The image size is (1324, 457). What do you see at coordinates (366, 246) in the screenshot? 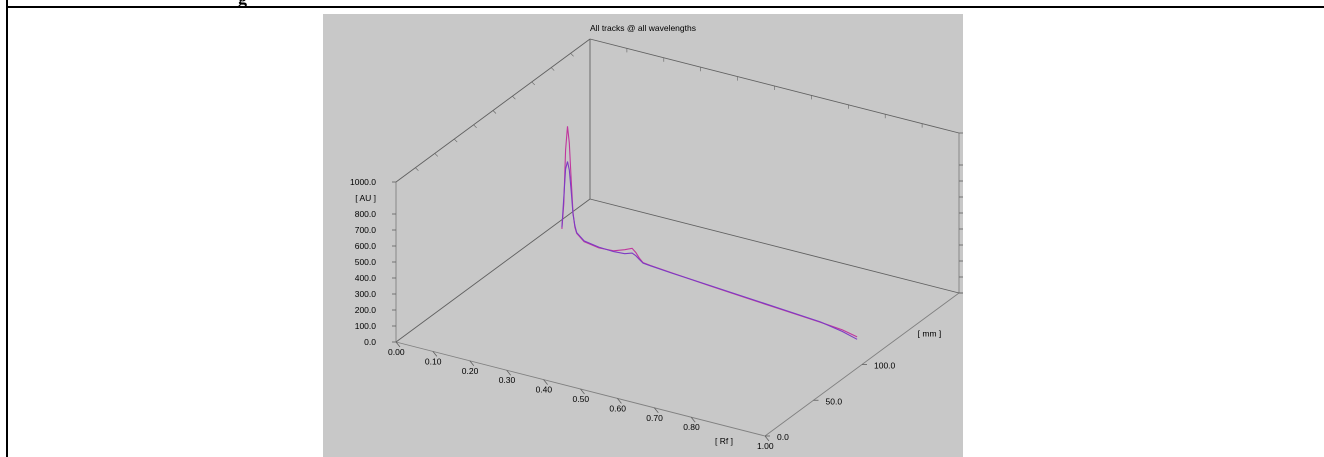
I see `z-tick-label-left: 600.0` at bounding box center [366, 246].